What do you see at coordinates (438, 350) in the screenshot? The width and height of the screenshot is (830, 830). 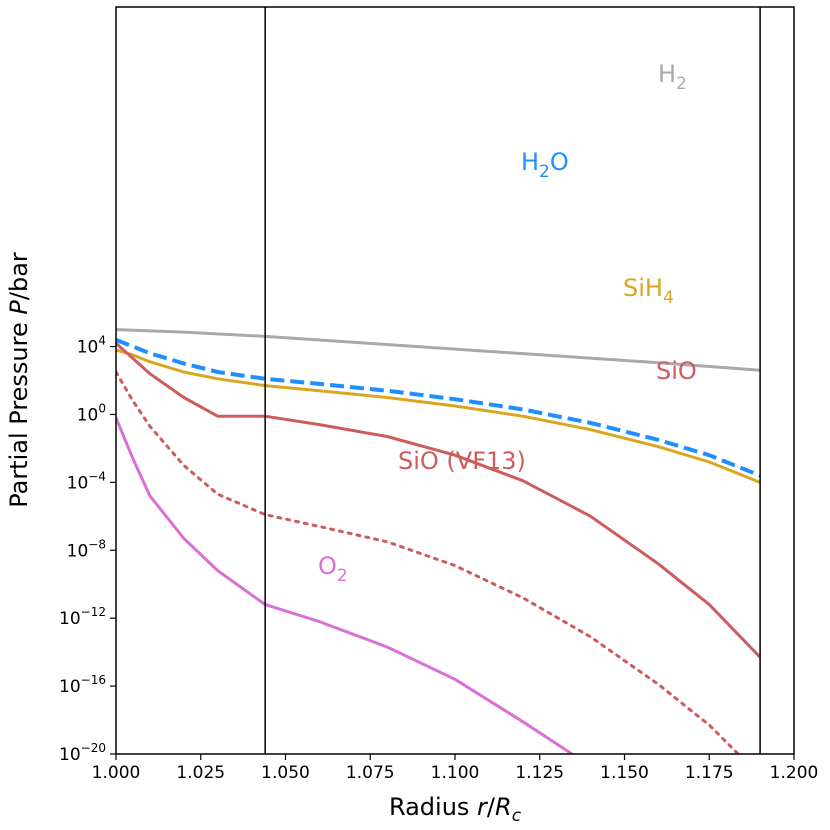 I see `series-line-h2` at bounding box center [438, 350].